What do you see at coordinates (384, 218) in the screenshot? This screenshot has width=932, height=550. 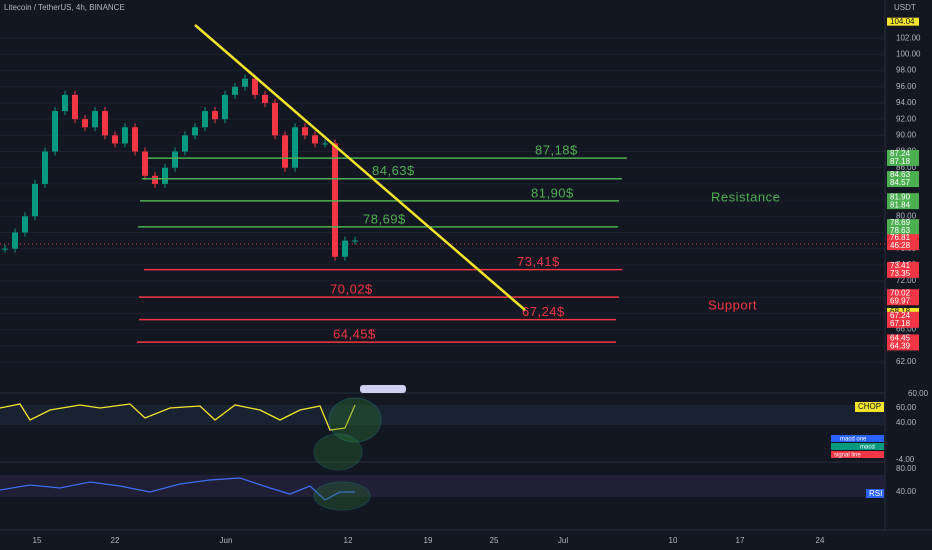 I see `level-label: 78,69$` at bounding box center [384, 218].